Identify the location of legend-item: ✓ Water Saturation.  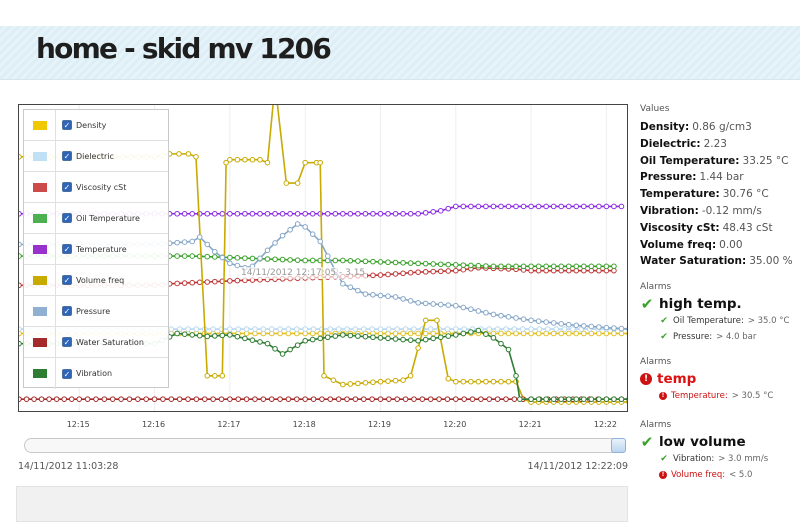
(96, 342).